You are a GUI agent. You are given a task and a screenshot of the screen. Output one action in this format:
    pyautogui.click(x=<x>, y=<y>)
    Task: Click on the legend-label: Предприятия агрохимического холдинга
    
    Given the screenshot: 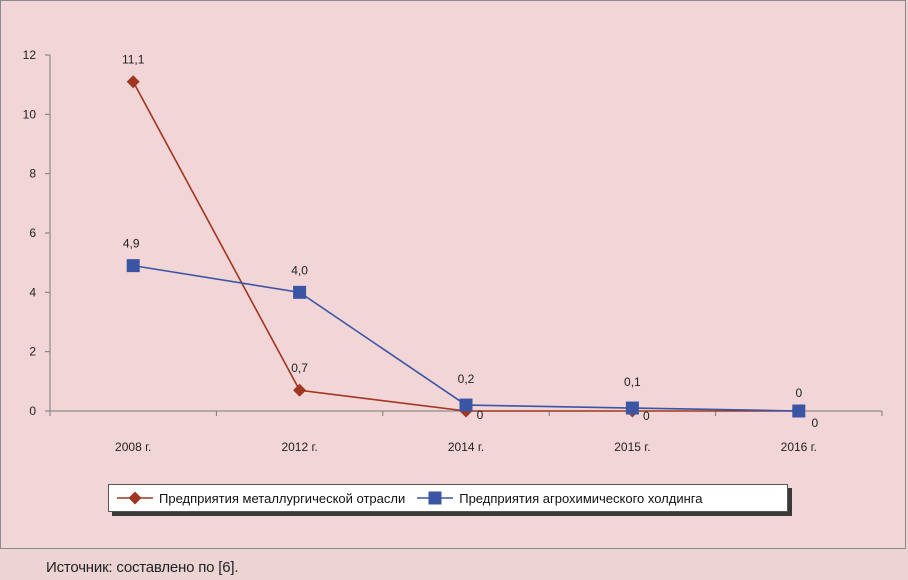 What is the action you would take?
    pyautogui.click(x=581, y=498)
    